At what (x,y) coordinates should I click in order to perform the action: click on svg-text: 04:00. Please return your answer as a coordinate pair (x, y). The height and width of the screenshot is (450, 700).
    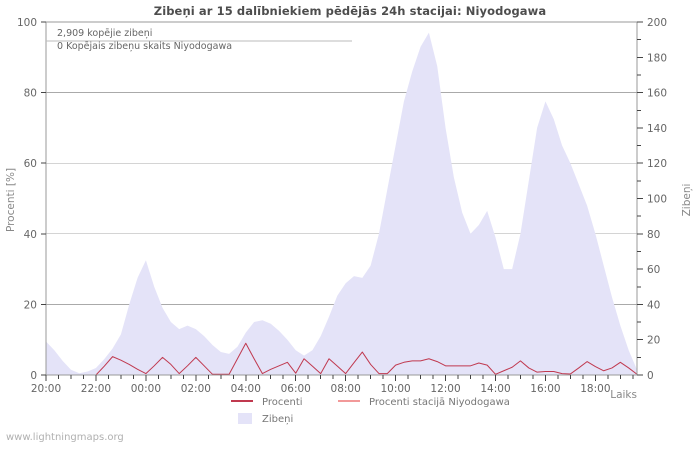
    Looking at the image, I should click on (246, 389).